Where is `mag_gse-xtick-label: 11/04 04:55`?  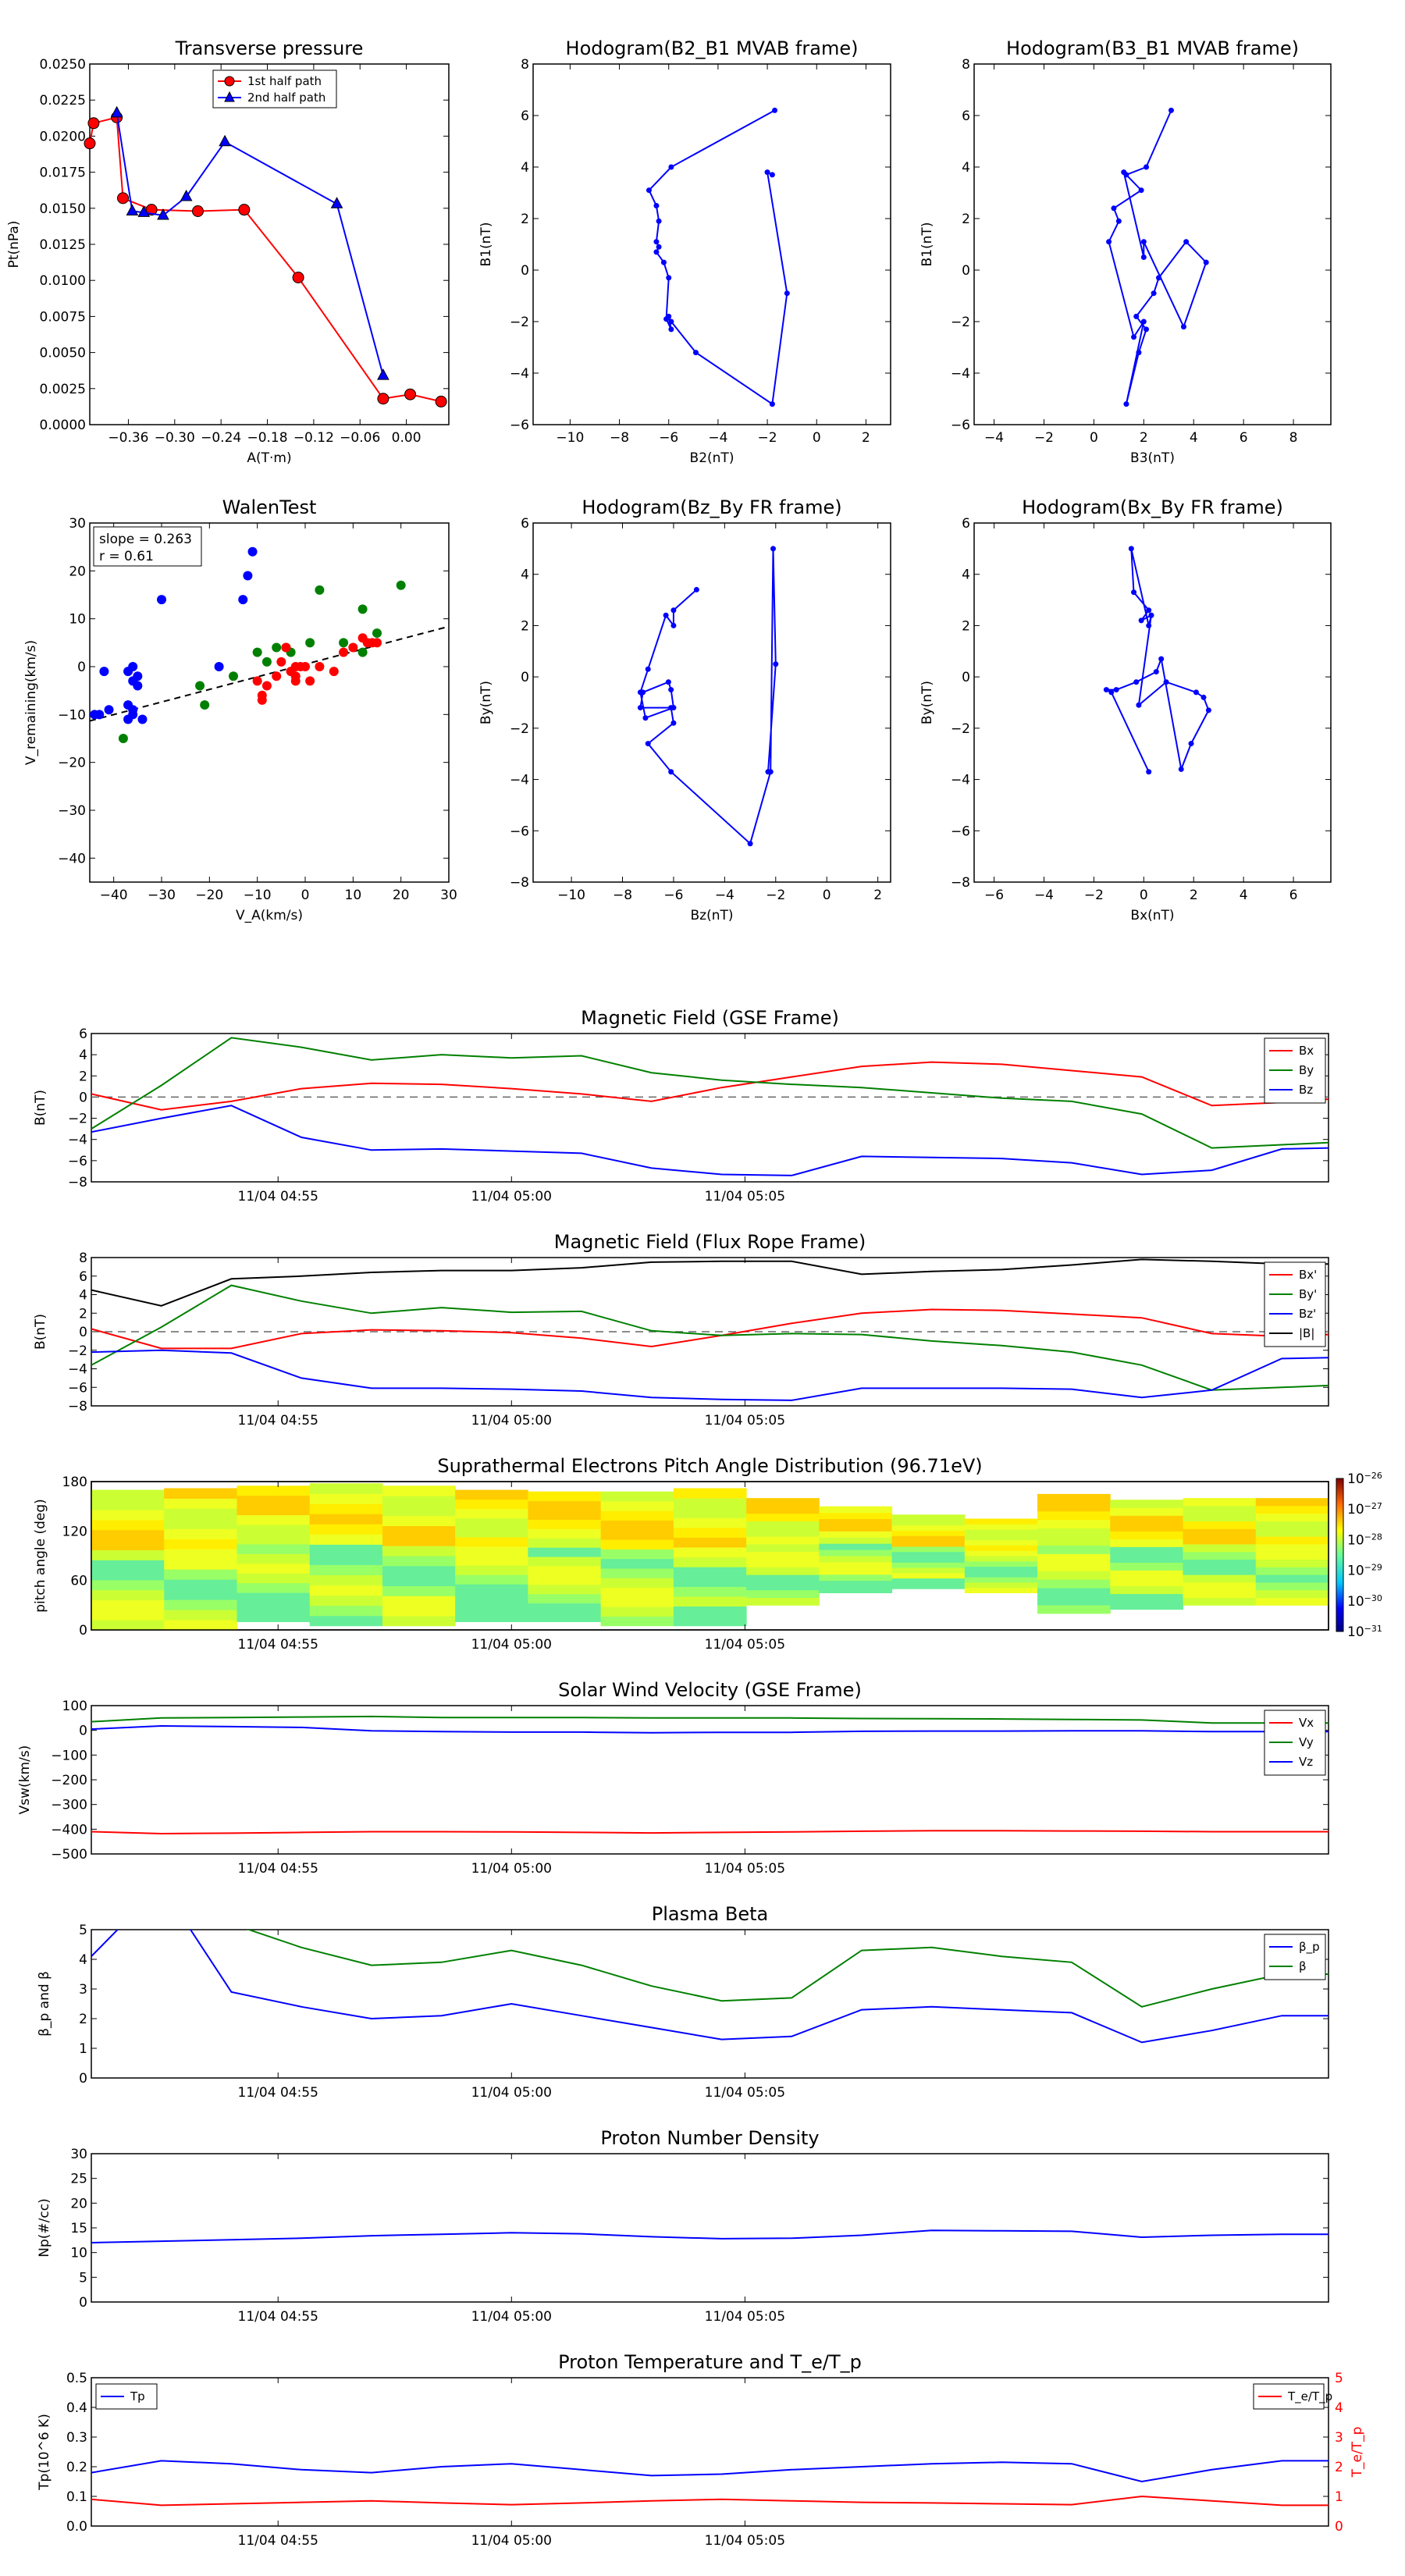 mag_gse-xtick-label: 11/04 04:55 is located at coordinates (278, 1196).